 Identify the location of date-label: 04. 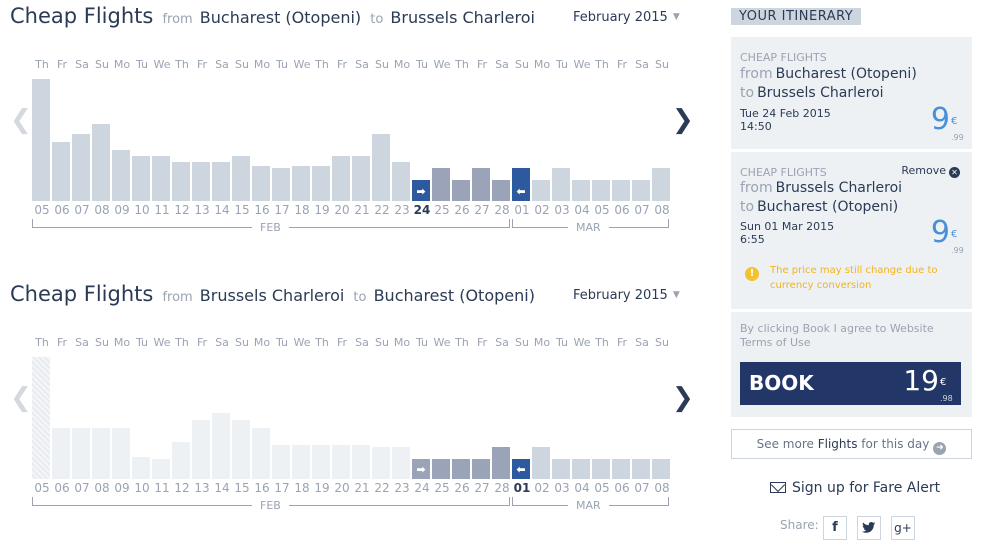
(582, 210).